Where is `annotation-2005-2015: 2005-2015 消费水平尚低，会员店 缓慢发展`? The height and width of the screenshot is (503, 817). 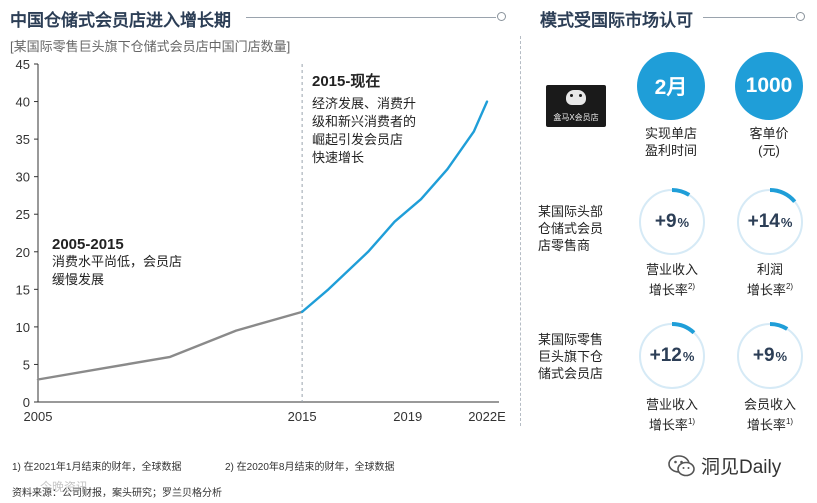 annotation-2005-2015: 2005-2015 消费水平尚低，会员店 缓慢发展 is located at coordinates (117, 262).